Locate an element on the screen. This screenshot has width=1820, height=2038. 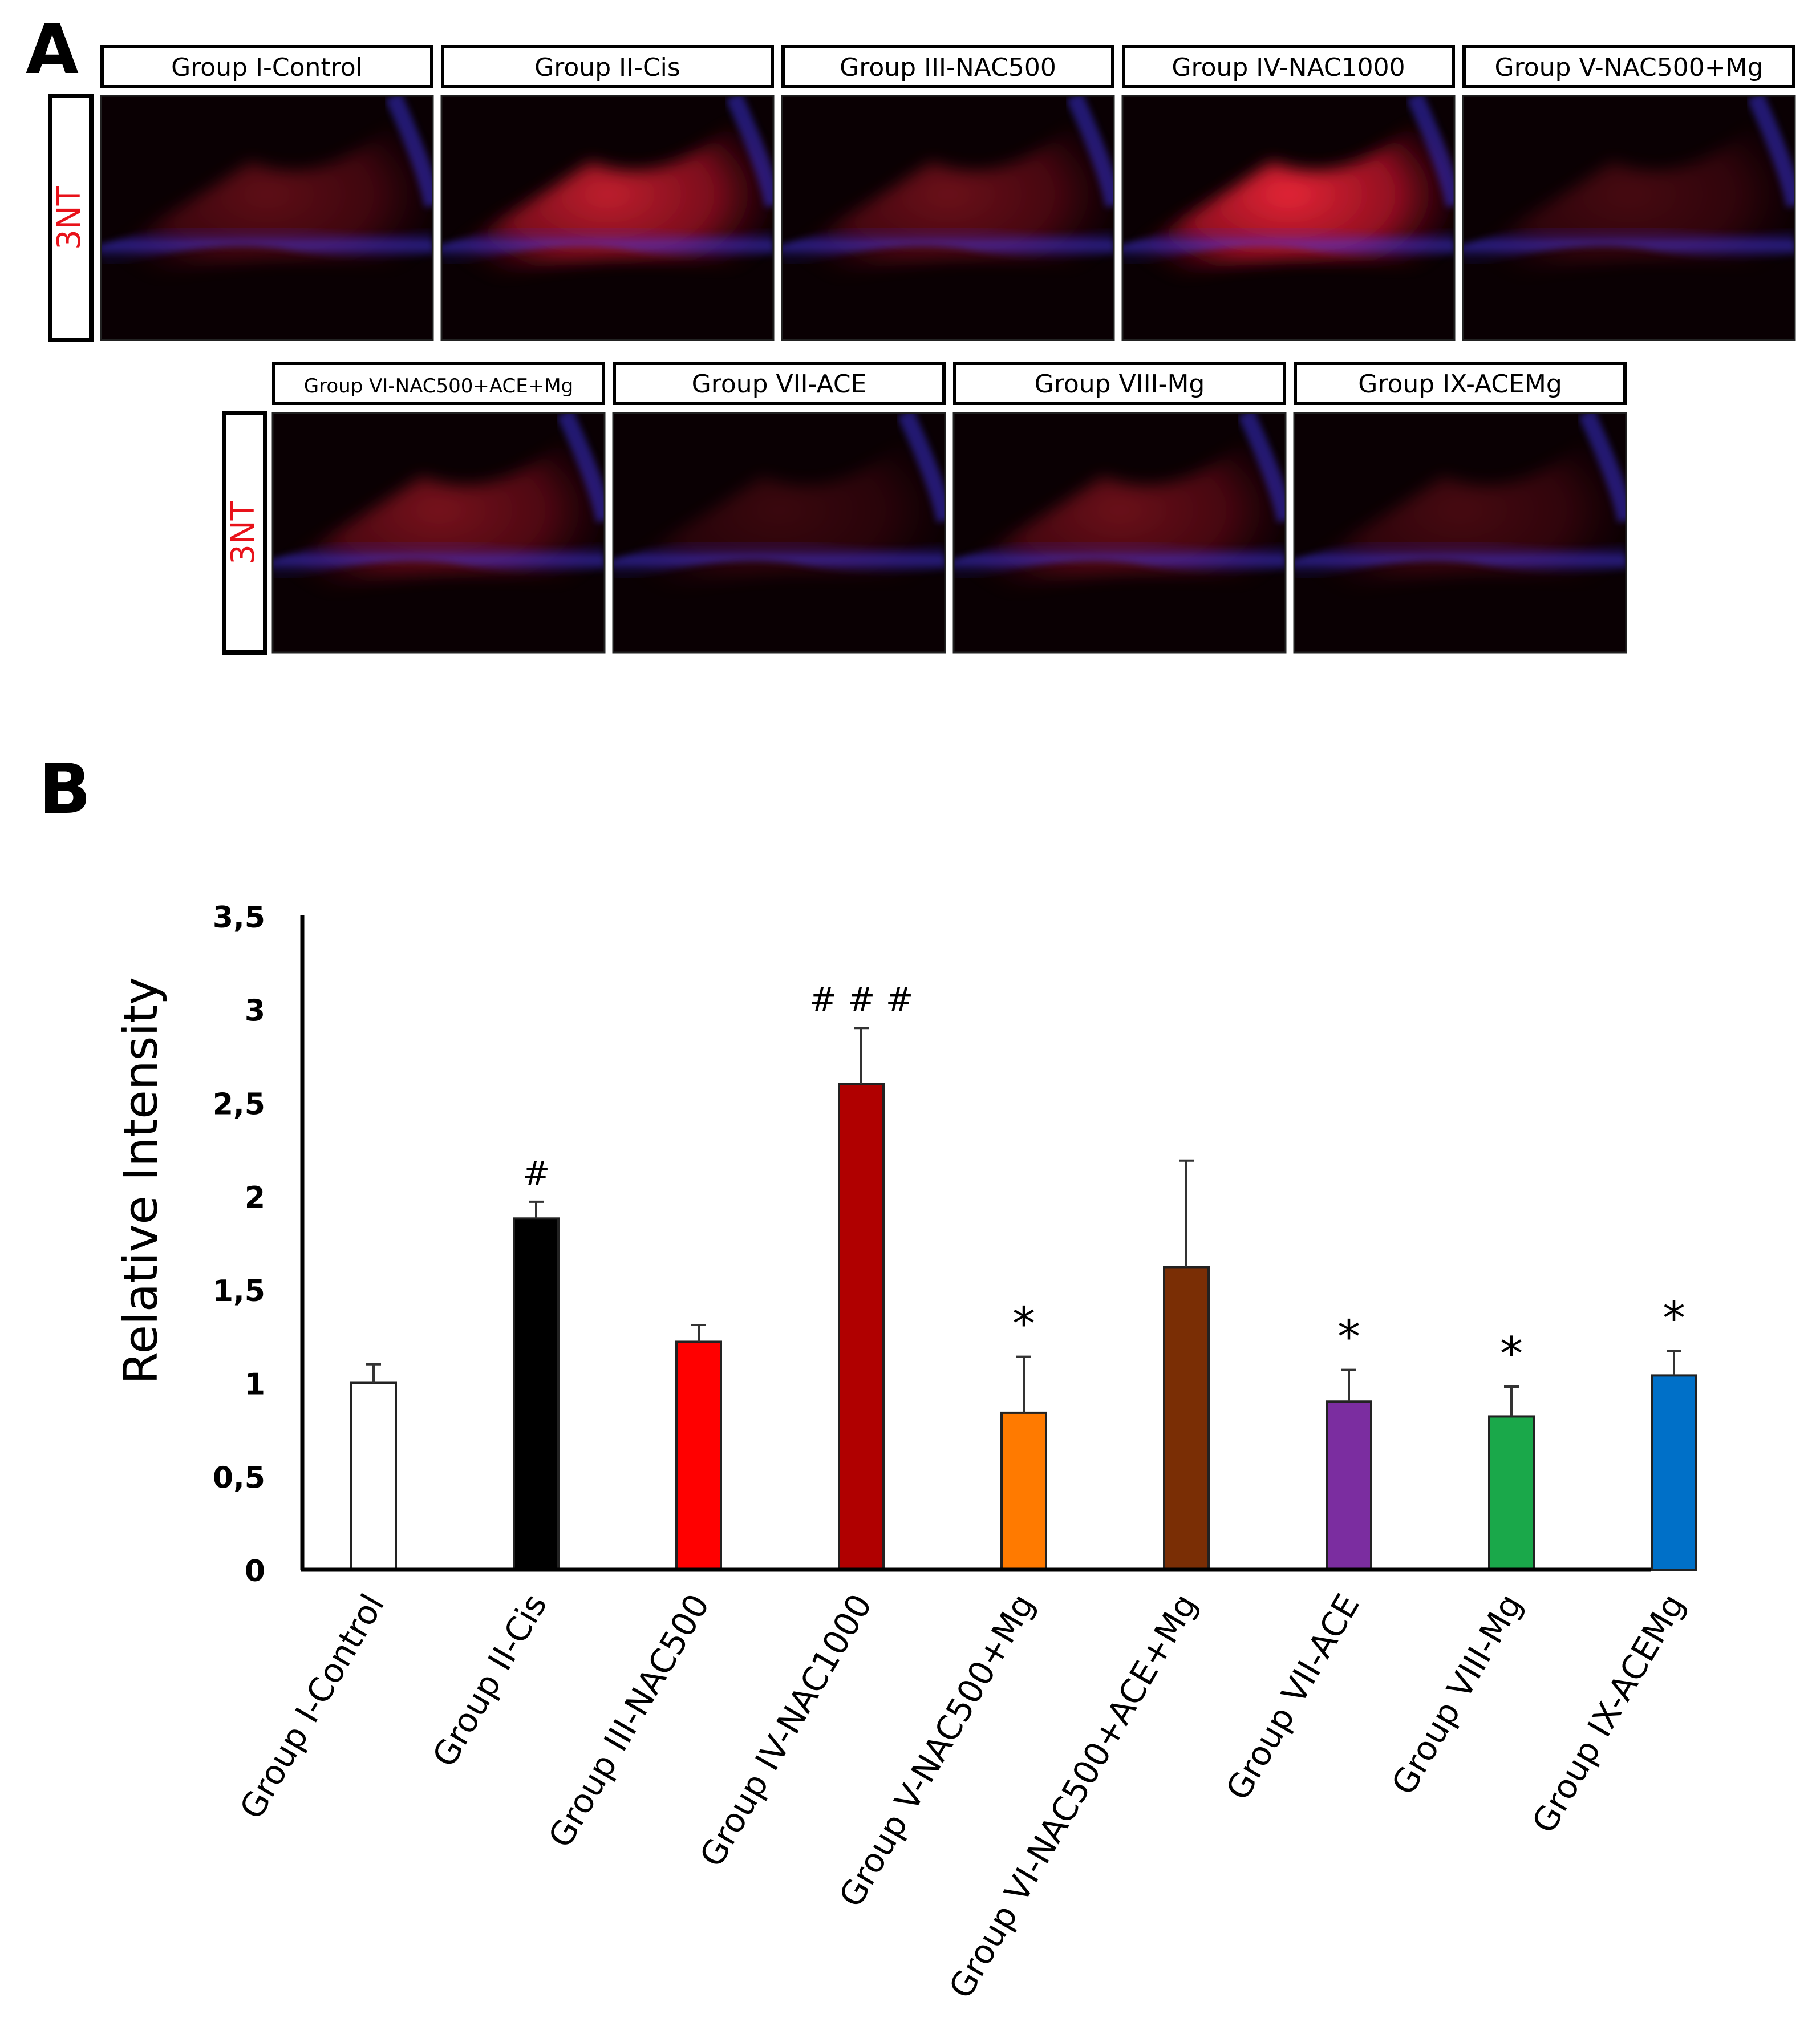
y-tick-label: 2 is located at coordinates (255, 1198).